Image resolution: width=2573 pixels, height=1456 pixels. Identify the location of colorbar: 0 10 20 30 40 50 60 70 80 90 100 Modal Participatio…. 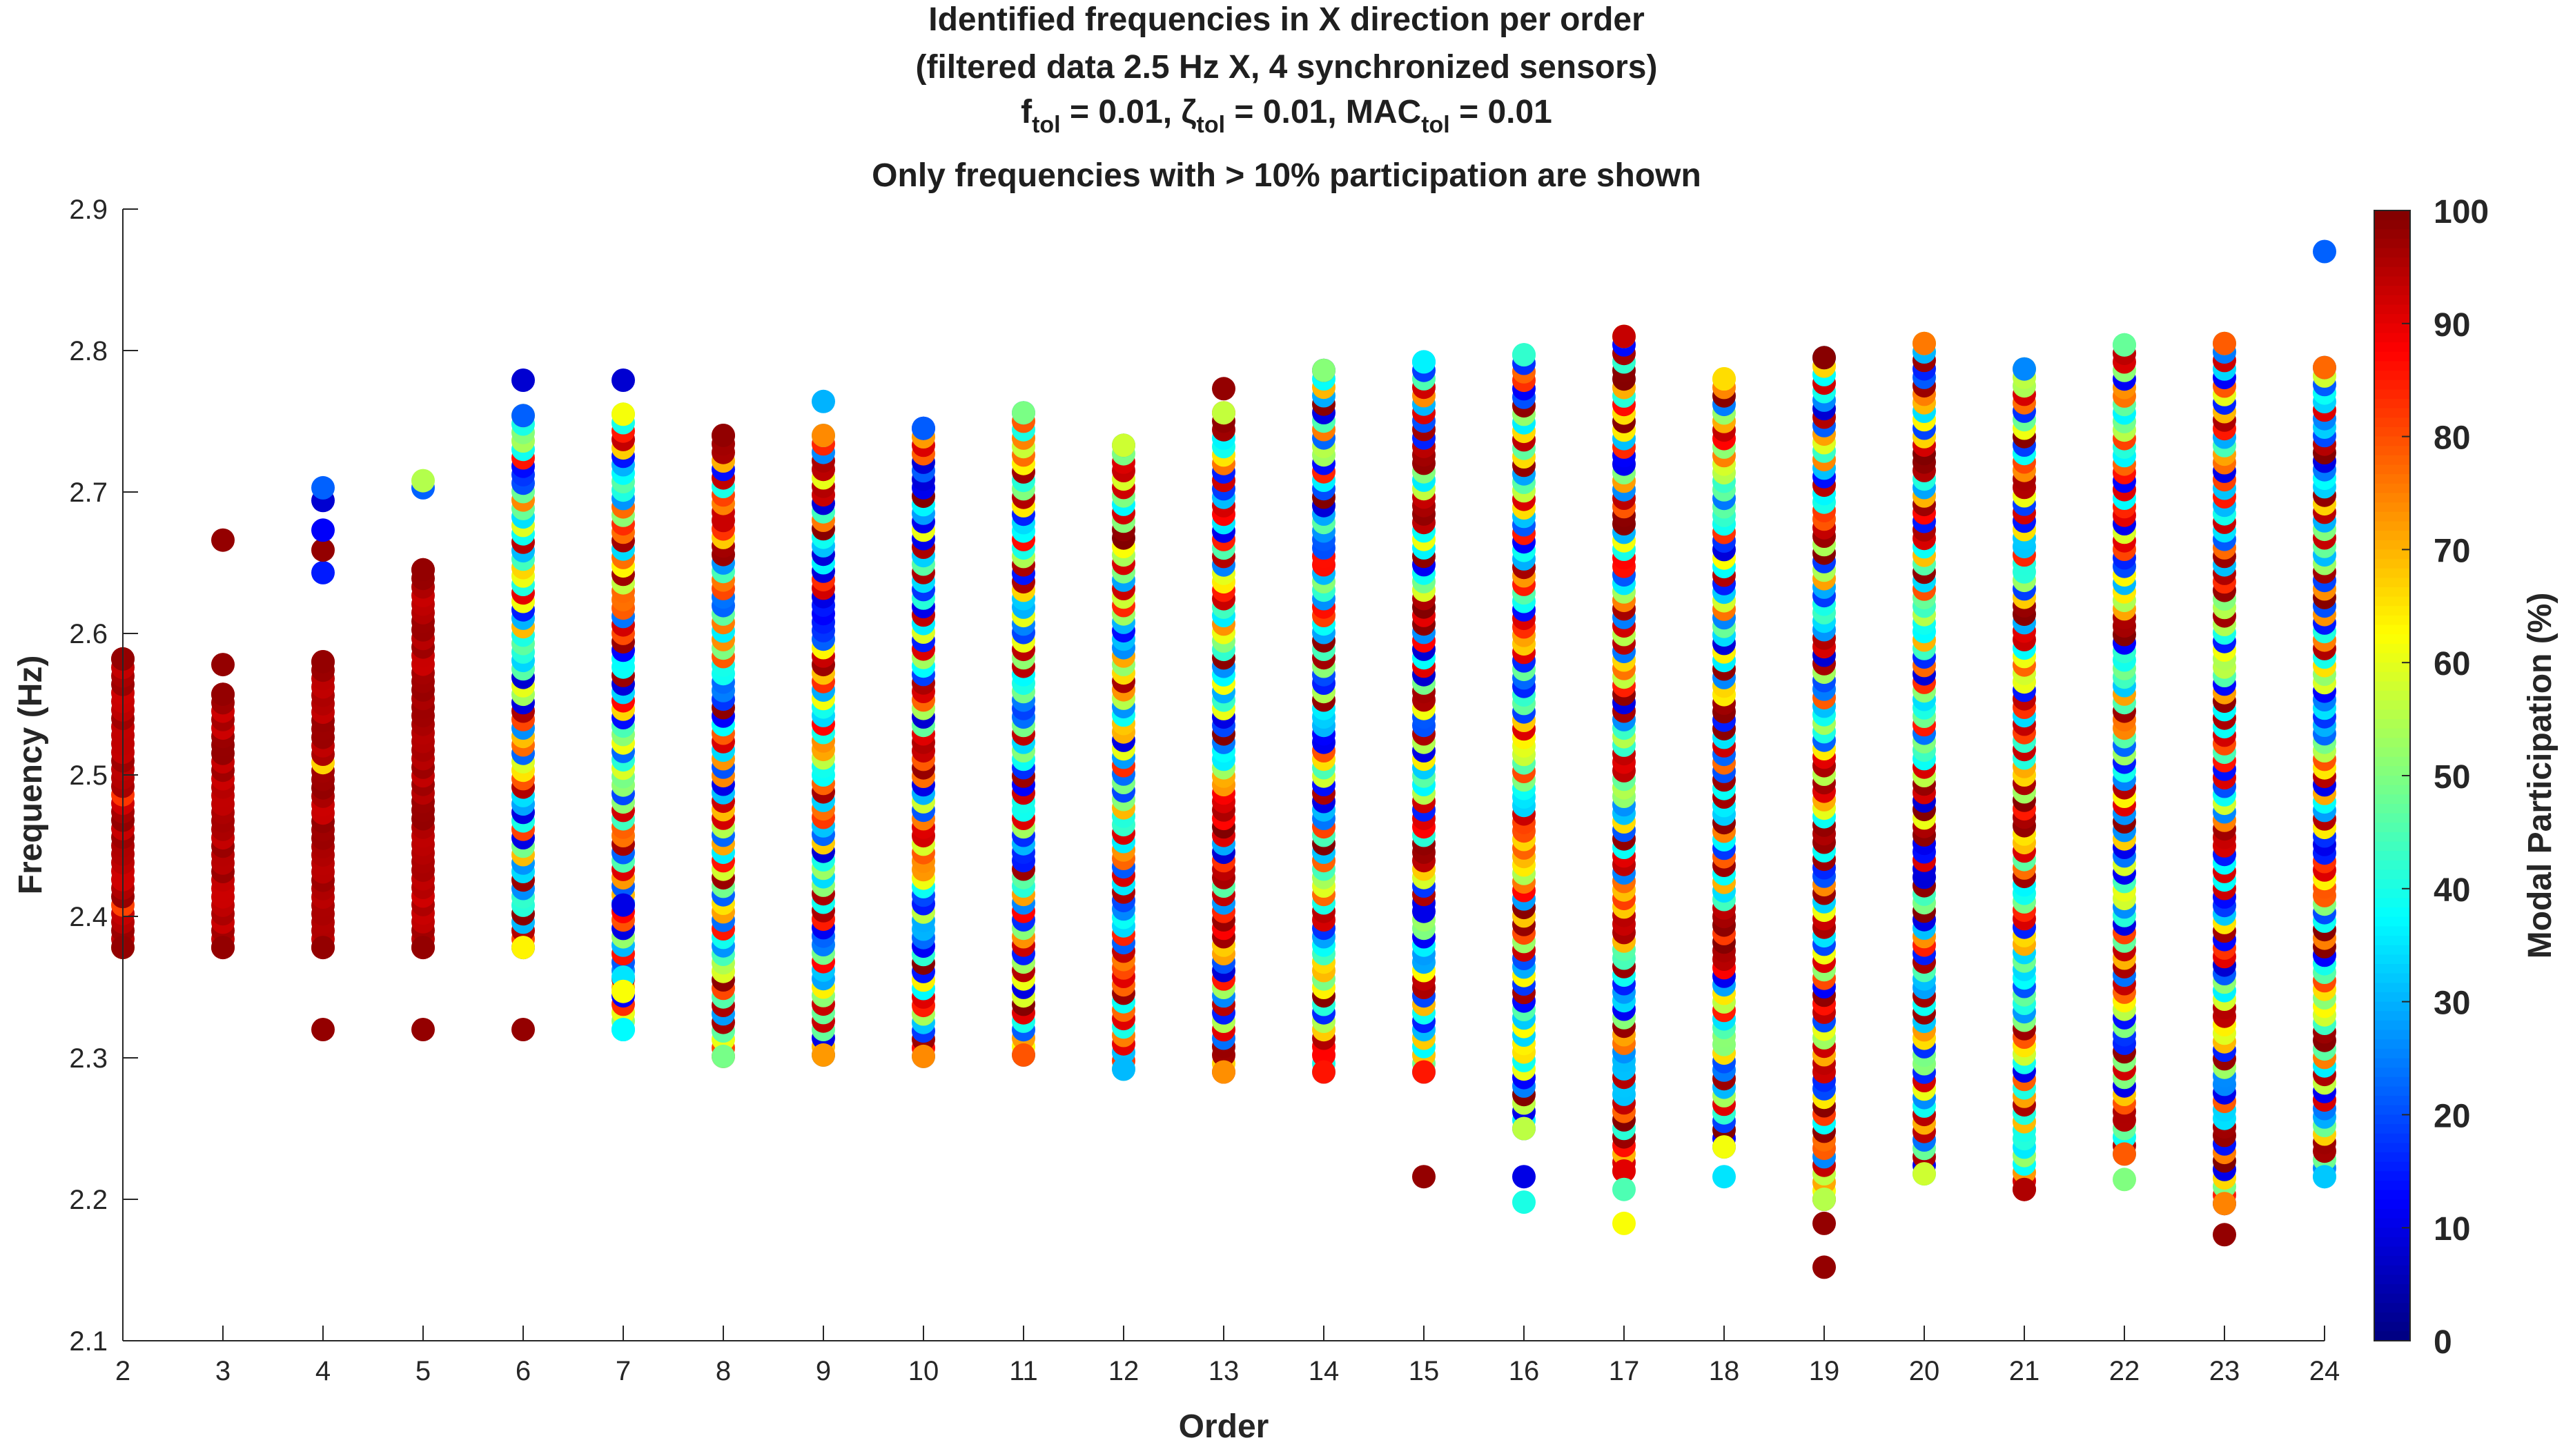
(2466, 777).